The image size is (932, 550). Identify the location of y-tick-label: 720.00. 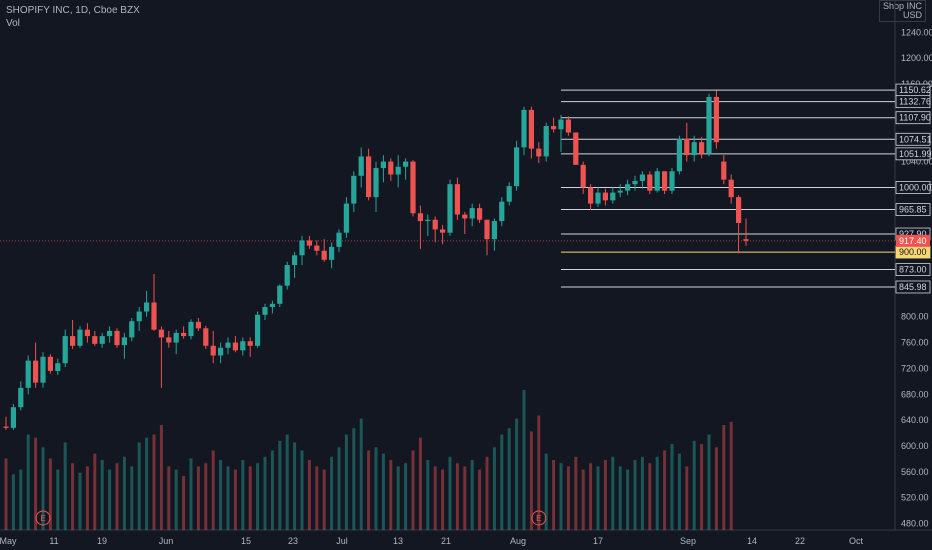
(915, 368).